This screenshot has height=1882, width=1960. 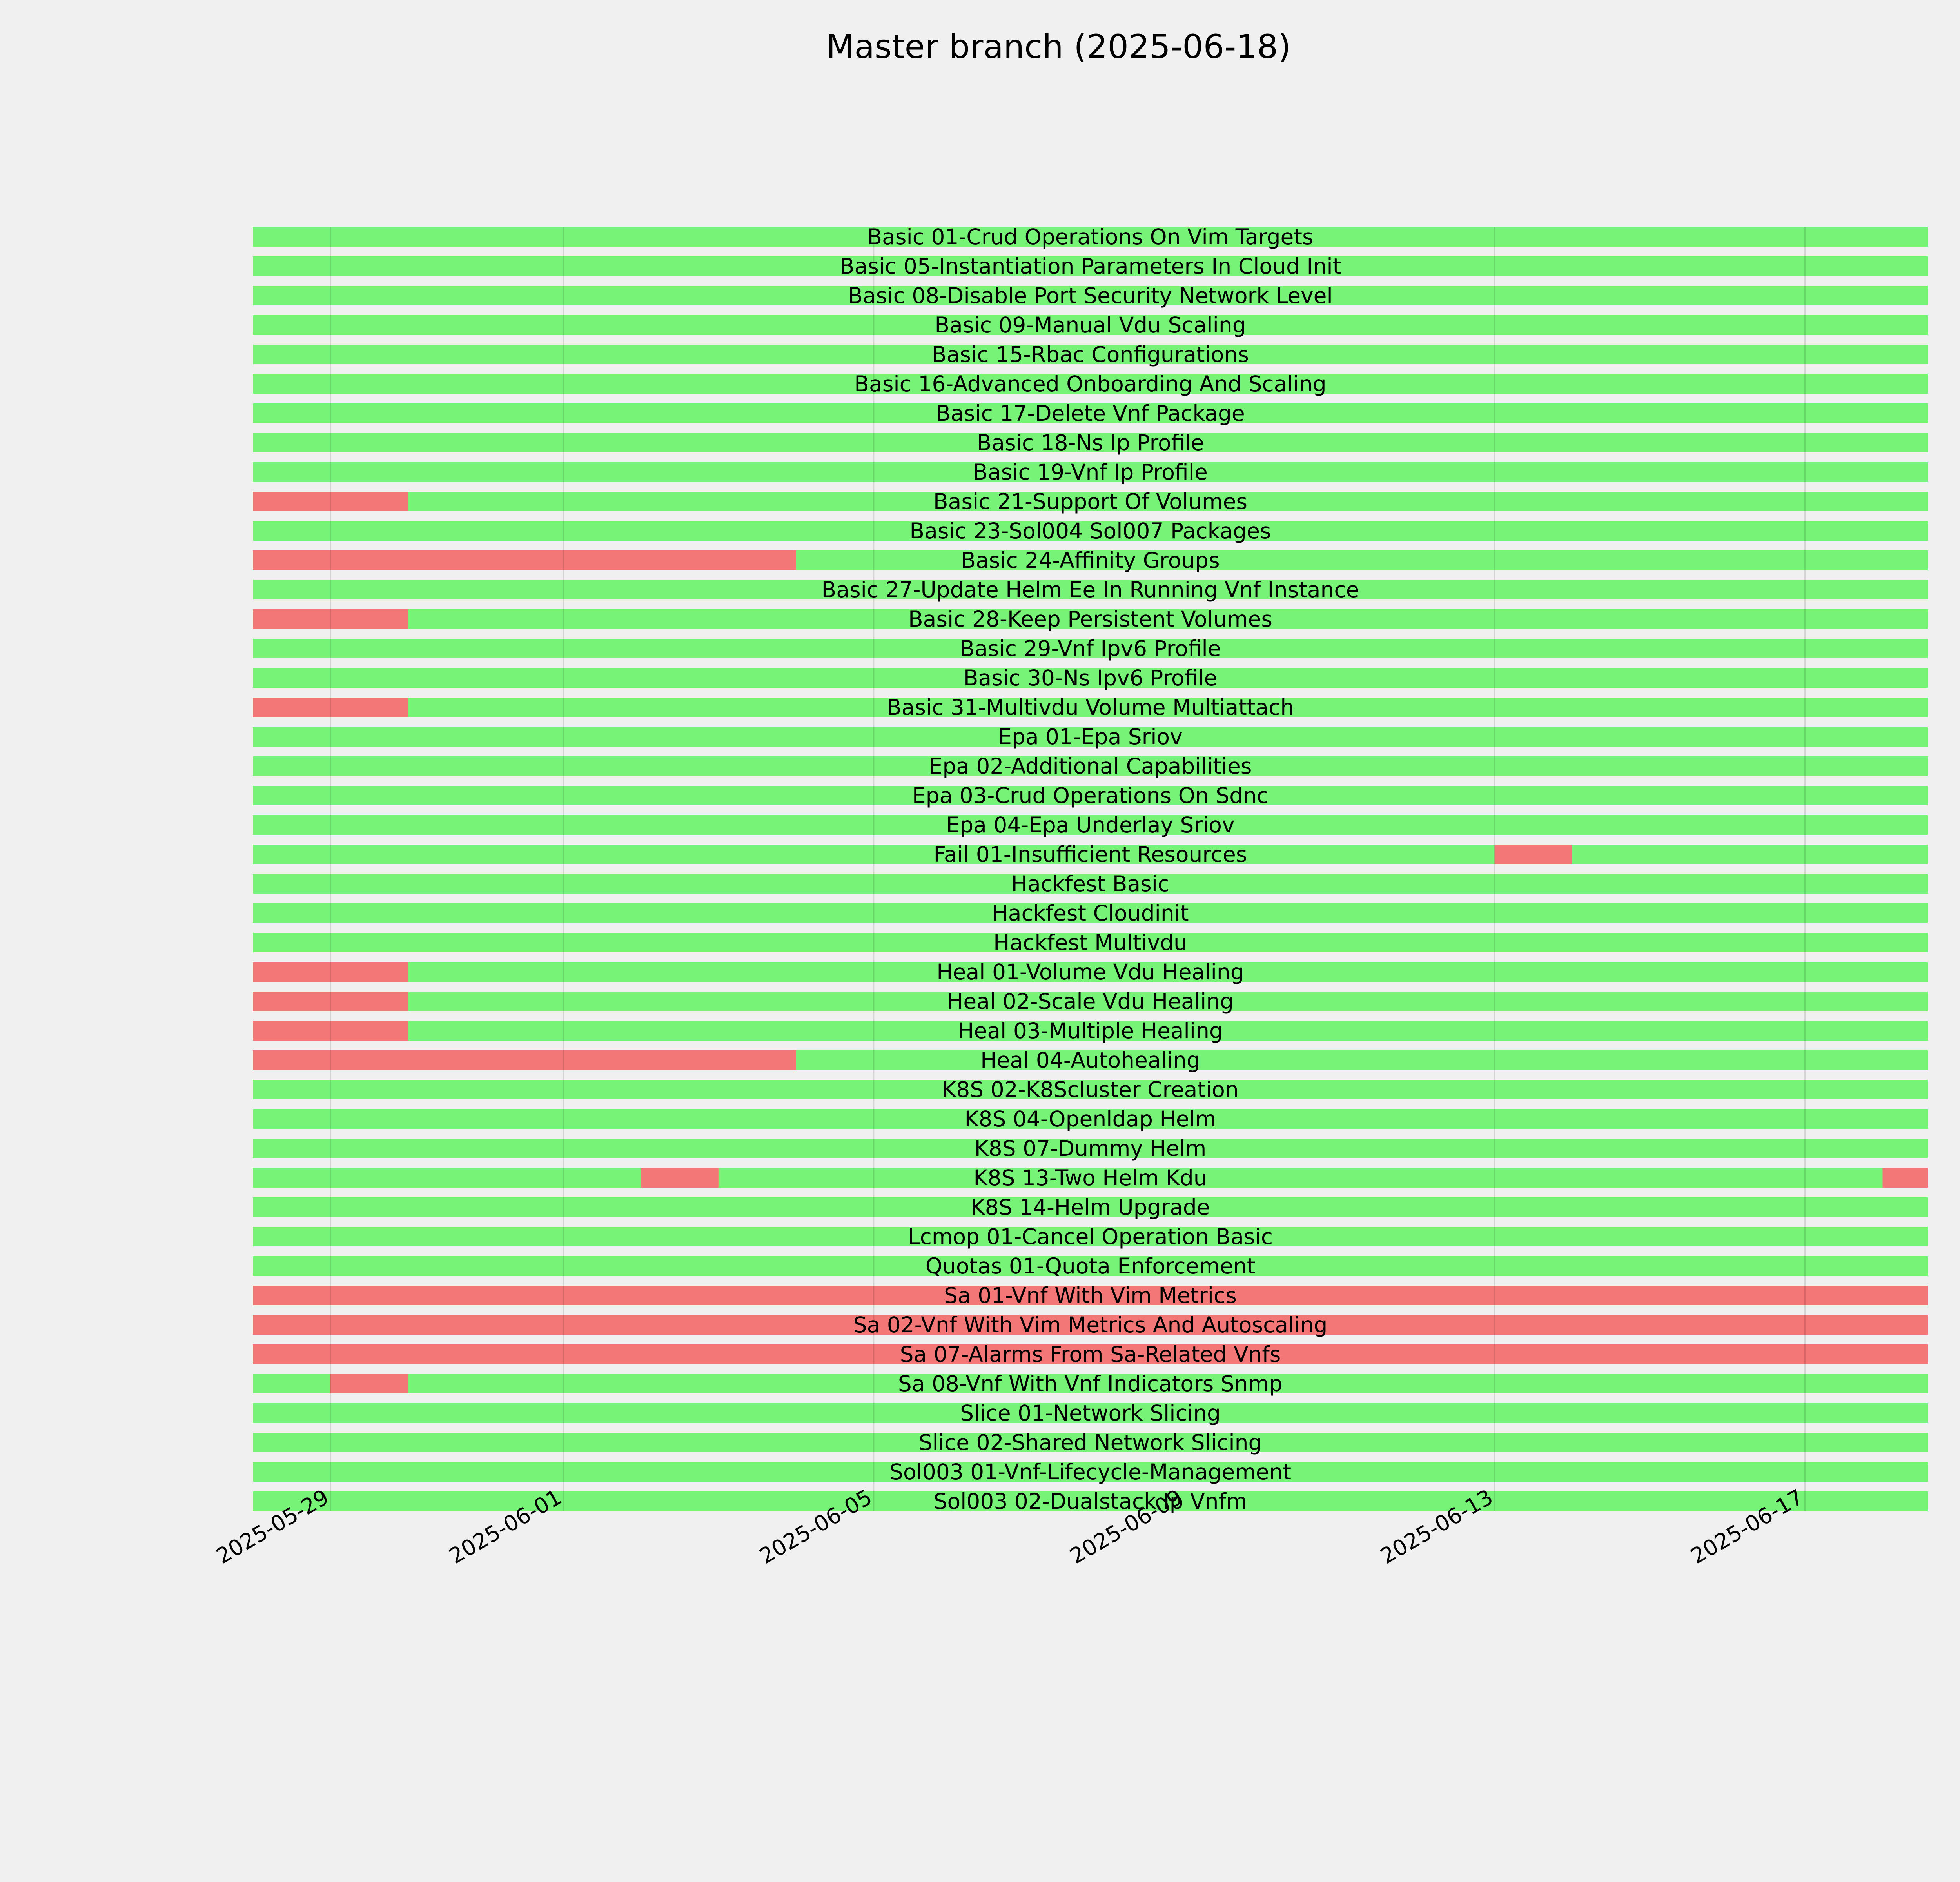 I want to click on row-label: Sa 07-Alarms From Sa-Related Vnfs, so click(x=1090, y=1354).